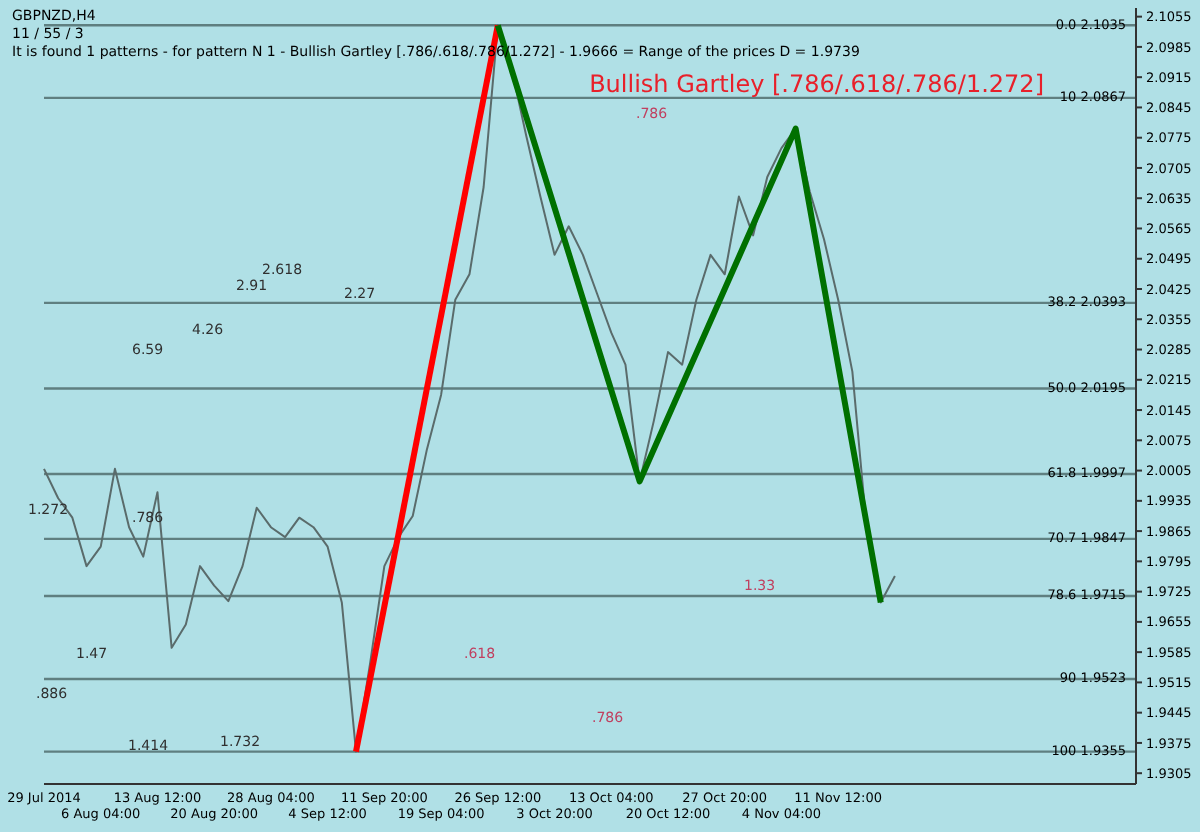 The image size is (1200, 832). What do you see at coordinates (816, 84) in the screenshot?
I see `annotation: Bullish Gartley [.786/.618/.786/1.272]` at bounding box center [816, 84].